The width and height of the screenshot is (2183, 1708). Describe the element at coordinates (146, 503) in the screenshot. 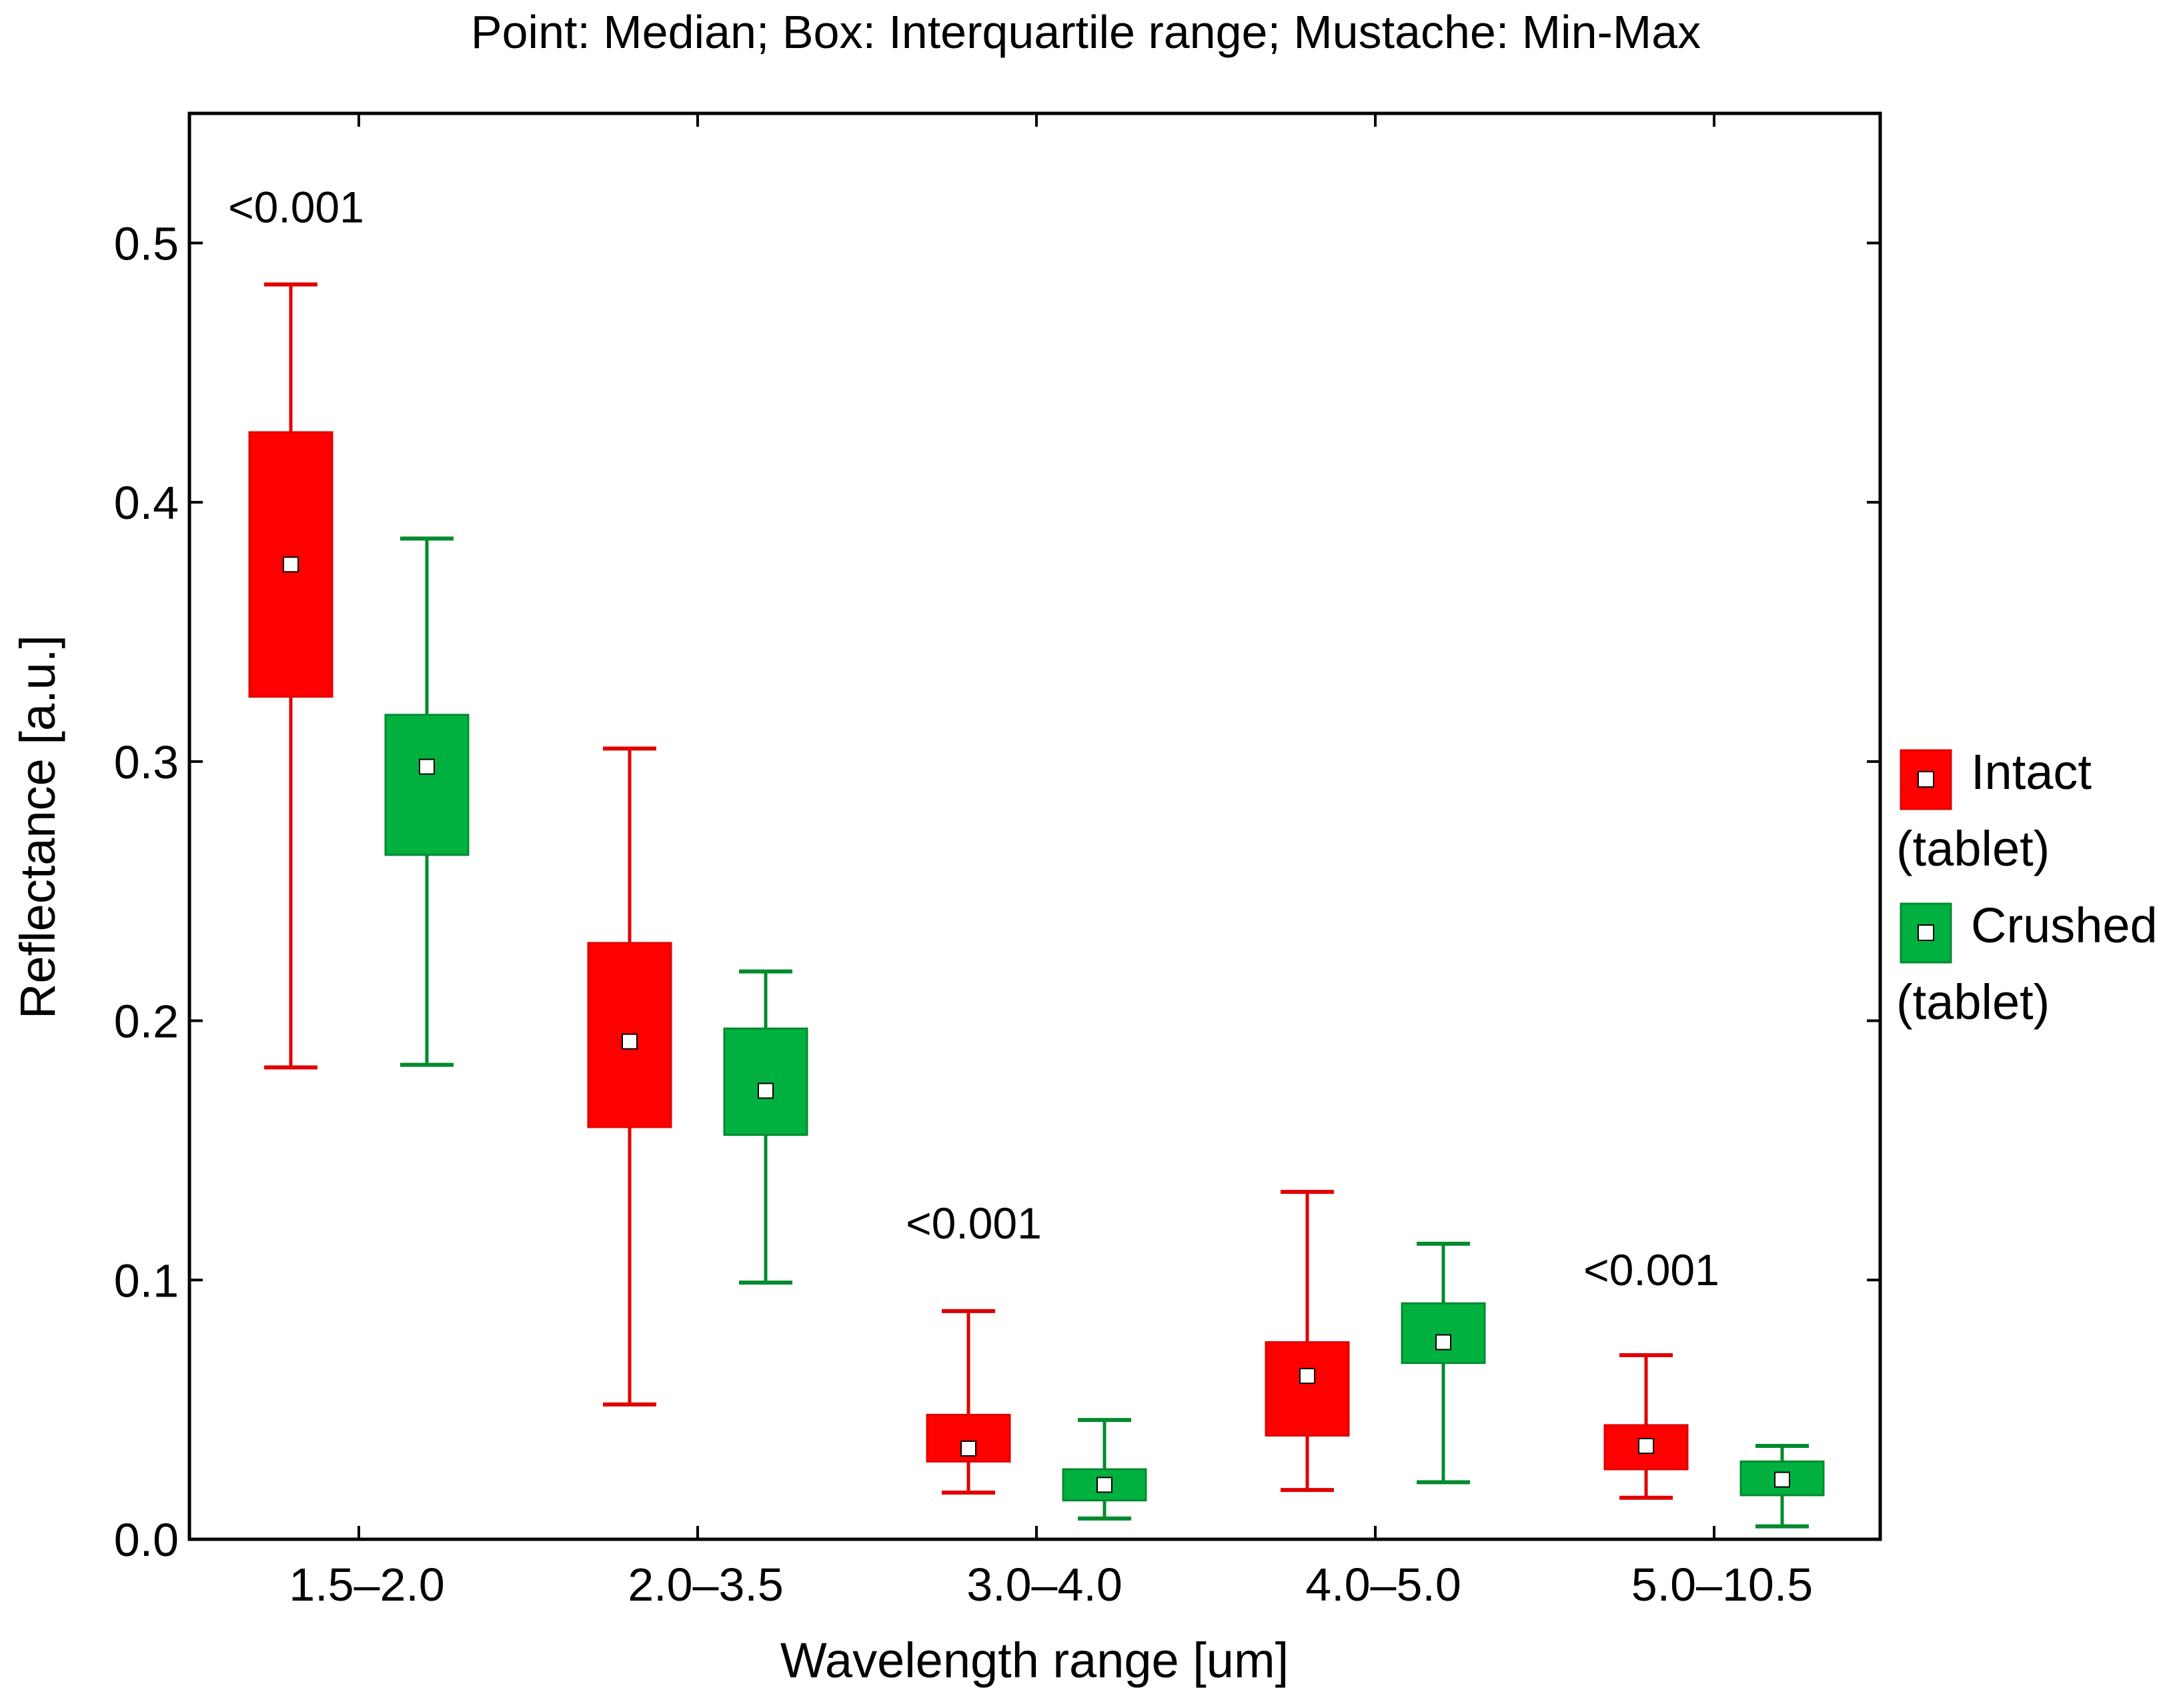

I see `y-tick-label: 0.4` at that location.